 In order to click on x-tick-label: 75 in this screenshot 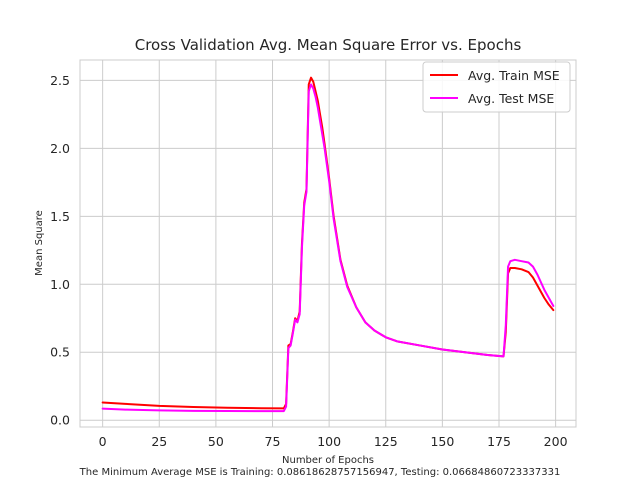, I will do `click(273, 441)`.